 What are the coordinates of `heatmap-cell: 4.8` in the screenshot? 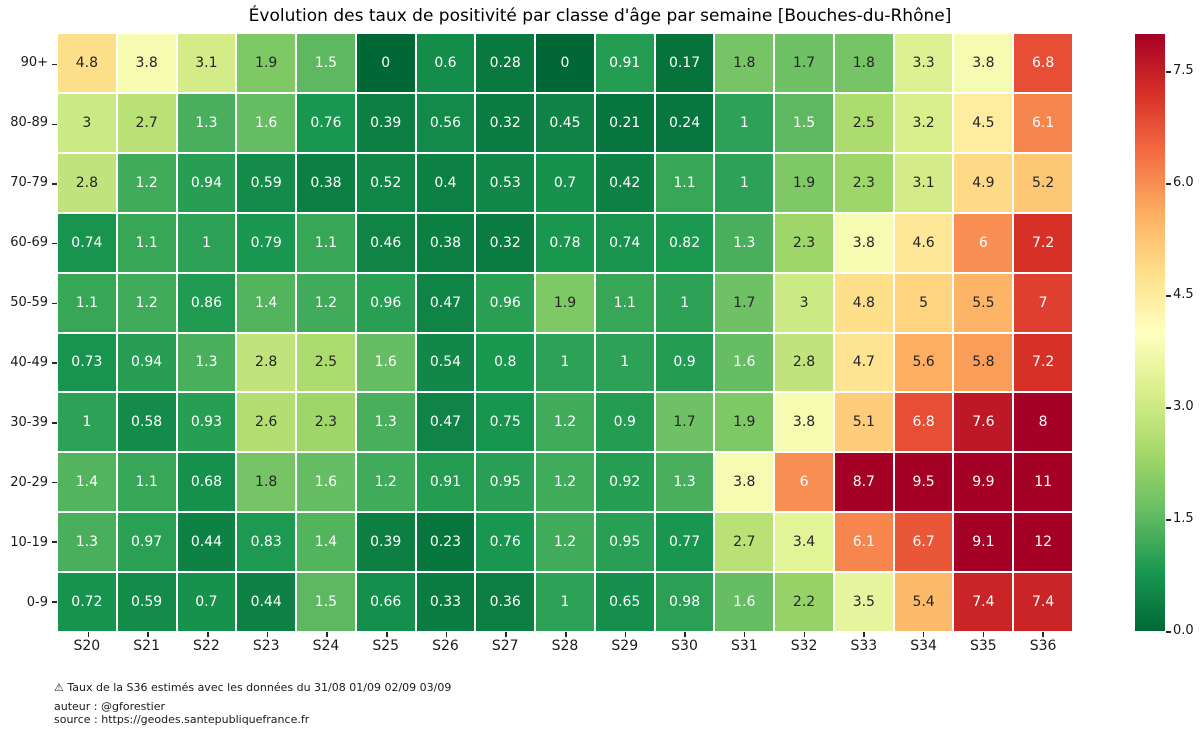 It's located at (863, 302).